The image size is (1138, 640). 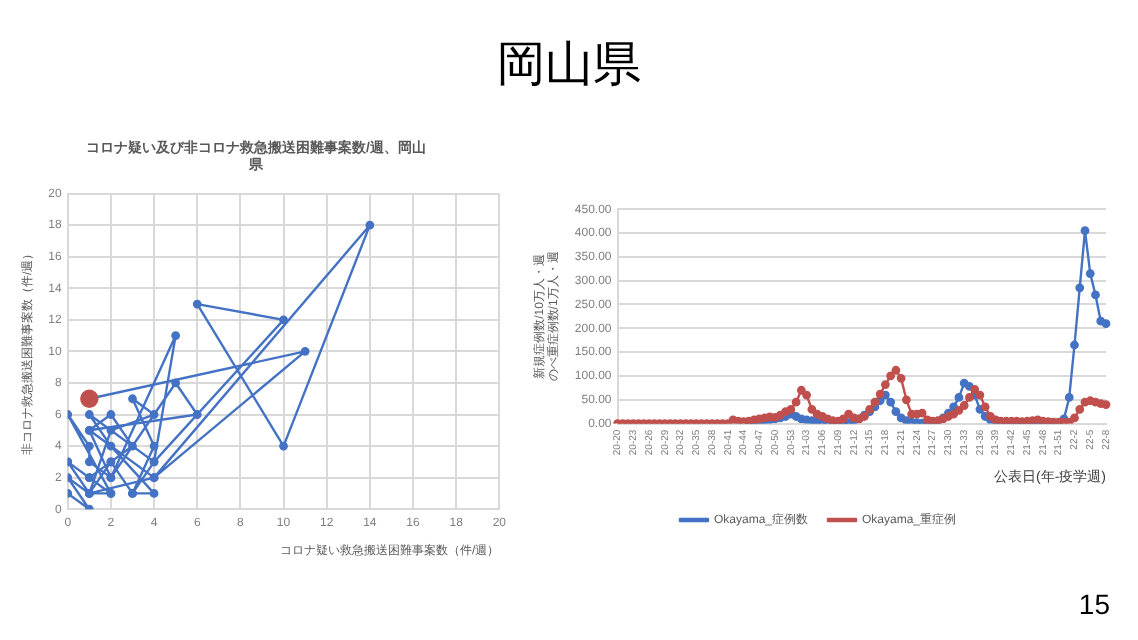 What do you see at coordinates (569, 66) in the screenshot?
I see `text: 岡山県` at bounding box center [569, 66].